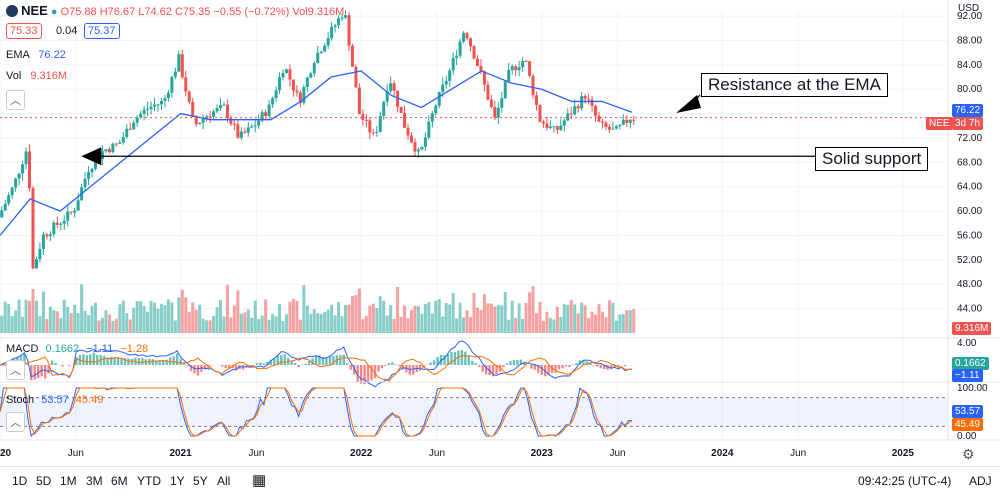 The height and width of the screenshot is (497, 1000). Describe the element at coordinates (24, 31) in the screenshot. I see `bid-box: 75.33` at that location.